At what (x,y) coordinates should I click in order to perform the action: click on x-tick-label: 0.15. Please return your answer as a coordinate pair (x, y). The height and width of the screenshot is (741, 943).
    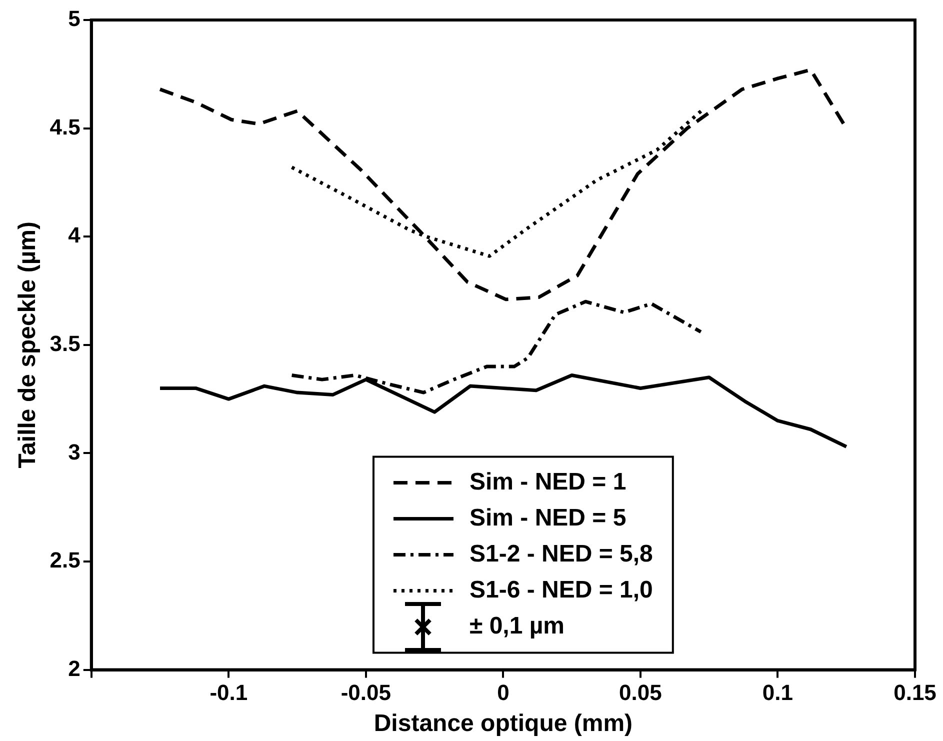
    Looking at the image, I should click on (915, 693).